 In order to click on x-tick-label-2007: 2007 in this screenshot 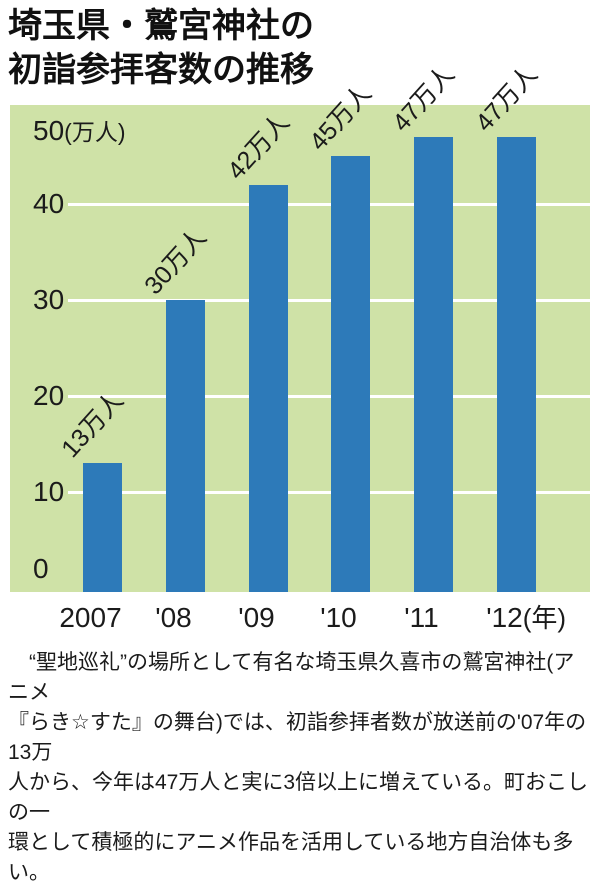, I will do `click(90, 617)`.